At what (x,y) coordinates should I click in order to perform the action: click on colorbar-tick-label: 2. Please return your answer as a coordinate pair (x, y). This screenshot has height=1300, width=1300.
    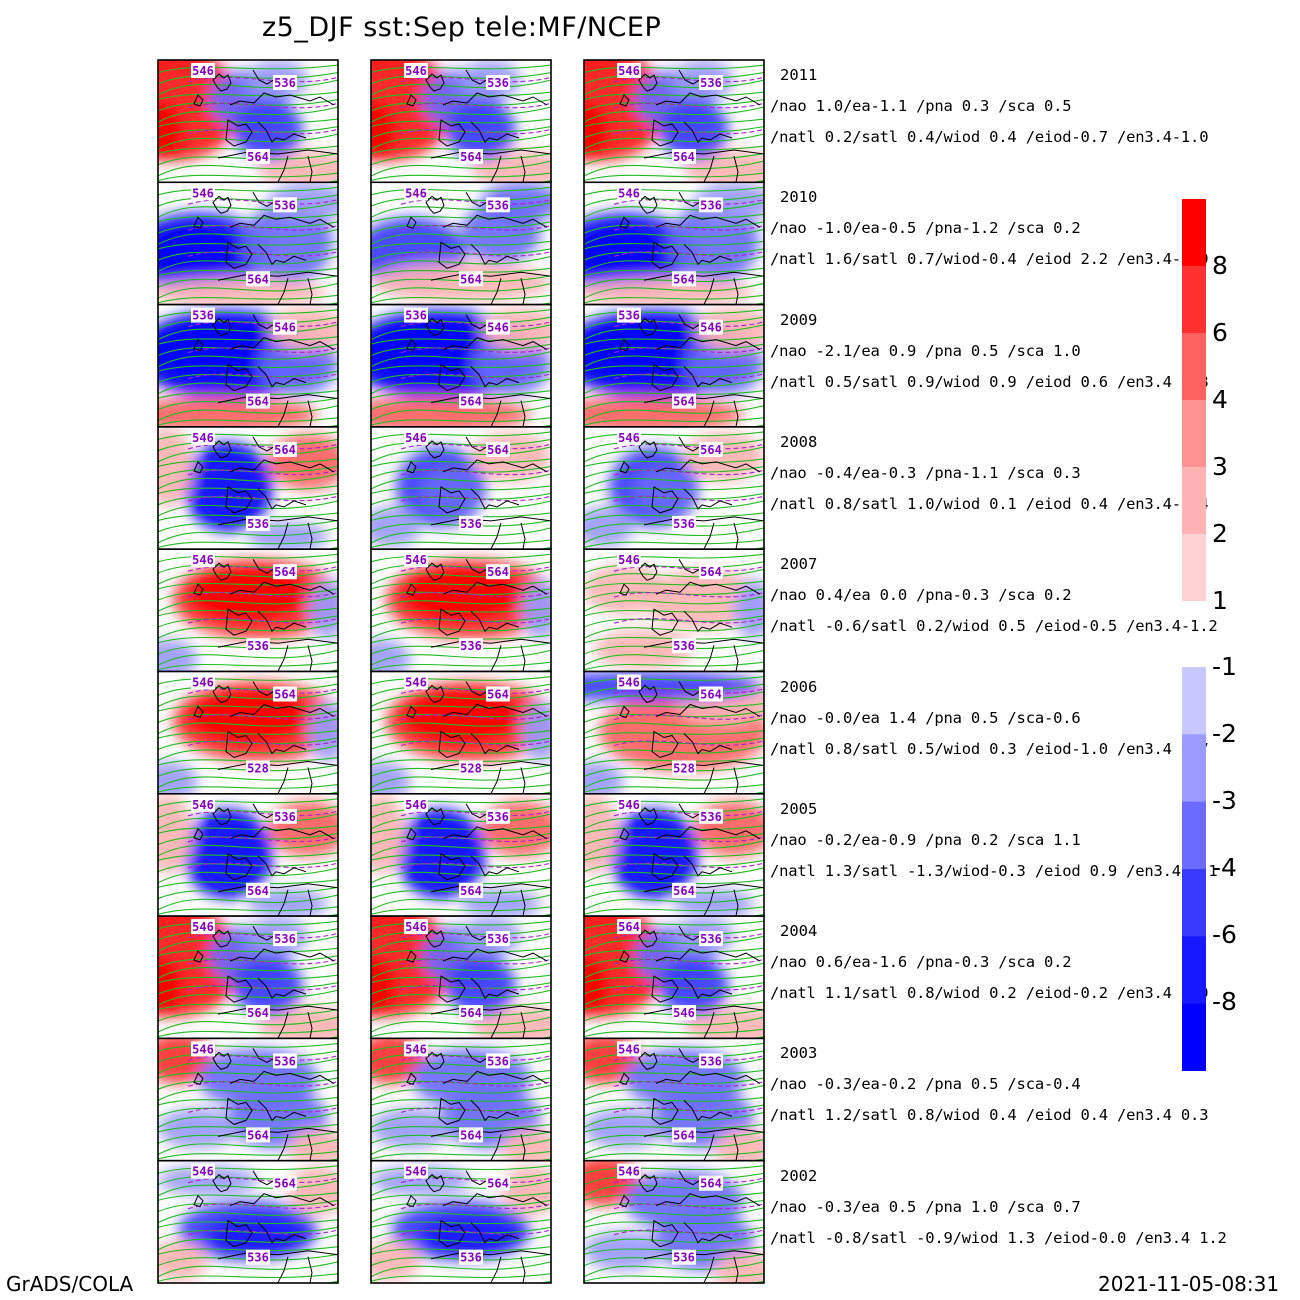
    Looking at the image, I should click on (1220, 533).